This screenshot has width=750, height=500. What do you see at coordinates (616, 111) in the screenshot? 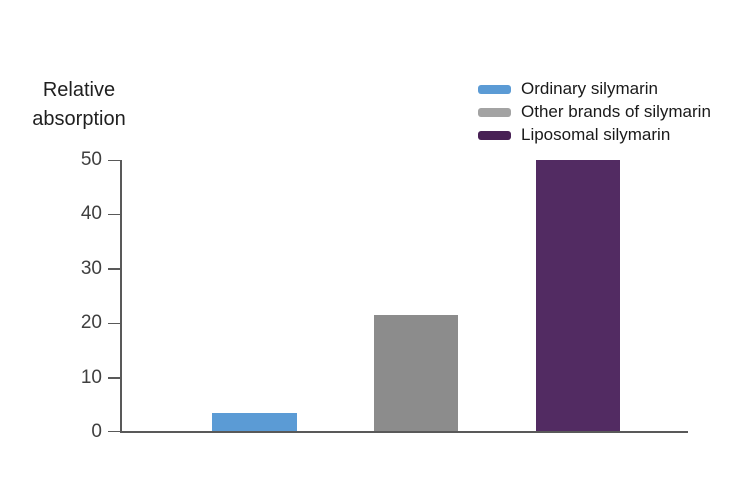
I see `legend-label: Other brands of silymarin` at bounding box center [616, 111].